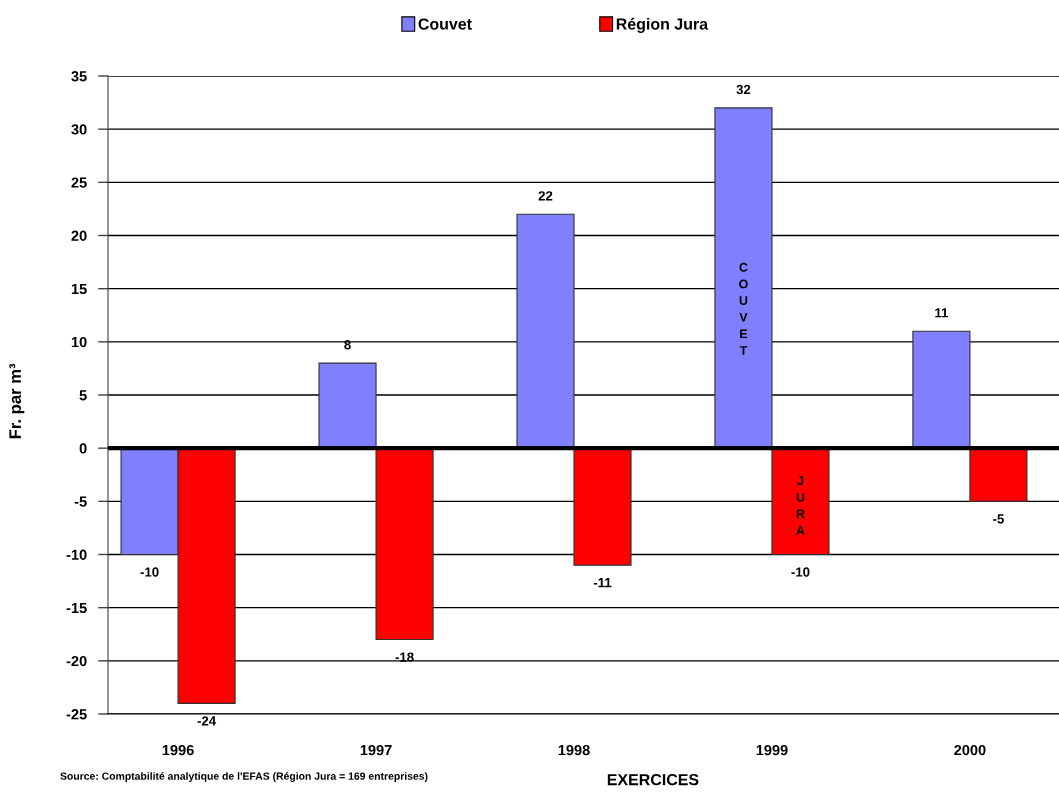 The height and width of the screenshot is (795, 1059). Describe the element at coordinates (83, 448) in the screenshot. I see `y-tick-label: 0` at that location.